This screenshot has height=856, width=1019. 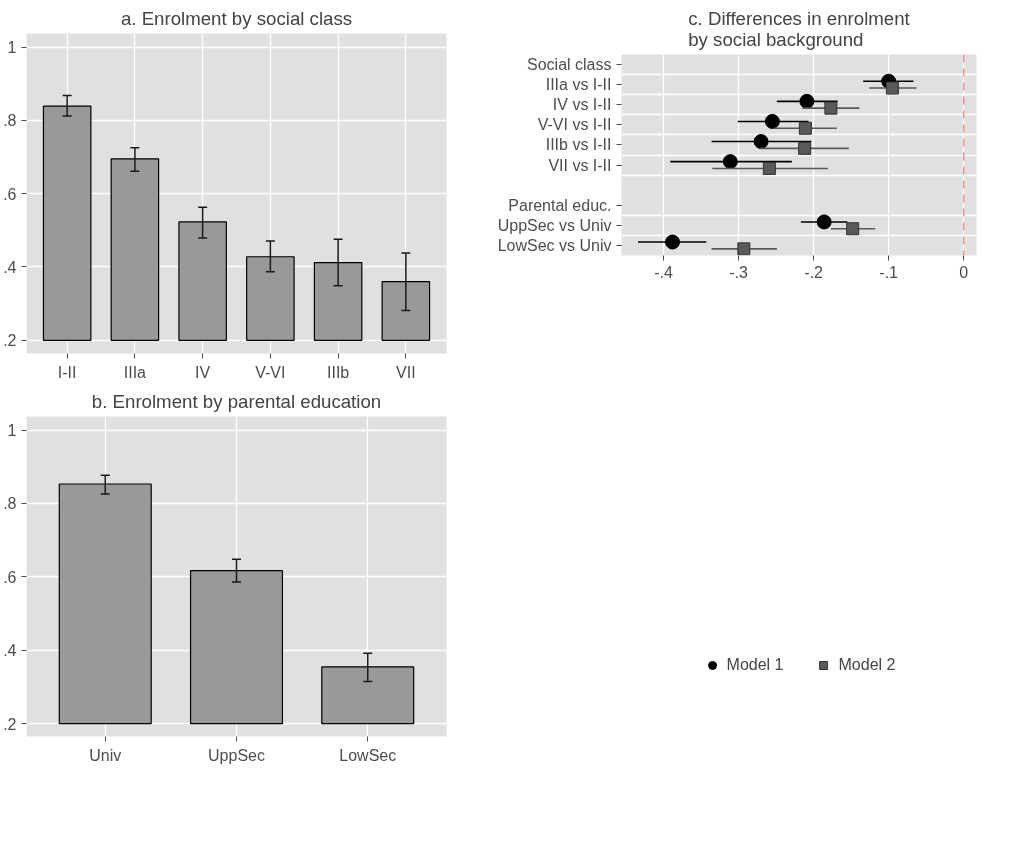 I want to click on x-tick-label: V-VI, so click(x=270, y=372).